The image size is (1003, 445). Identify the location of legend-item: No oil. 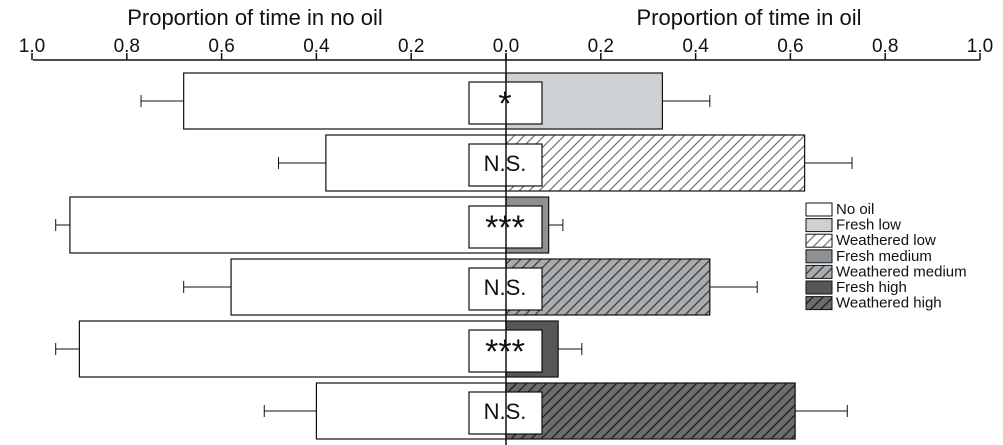
(839, 209).